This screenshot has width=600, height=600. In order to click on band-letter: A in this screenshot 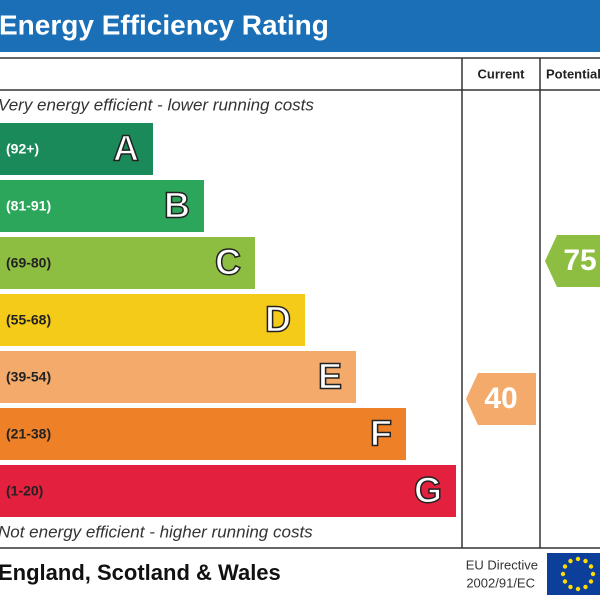, I will do `click(126, 148)`.